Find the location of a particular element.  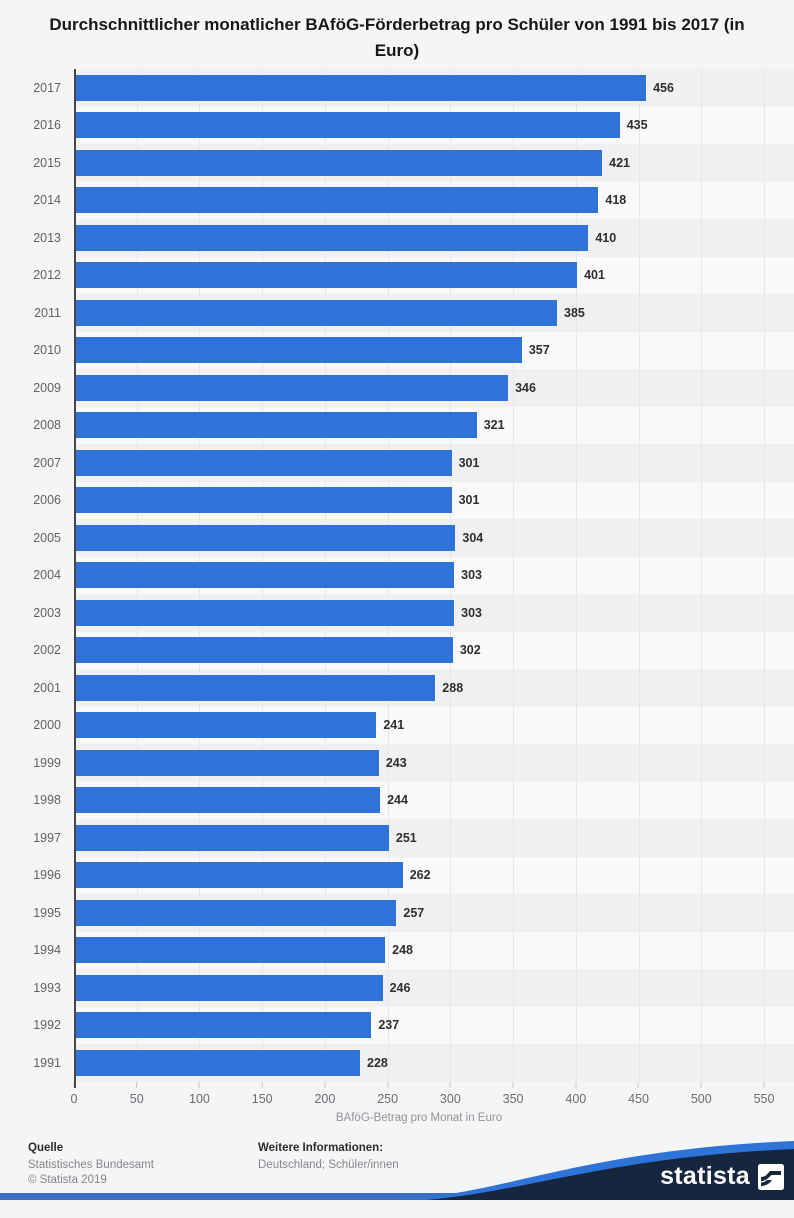

row-band: 385 is located at coordinates (434, 313).